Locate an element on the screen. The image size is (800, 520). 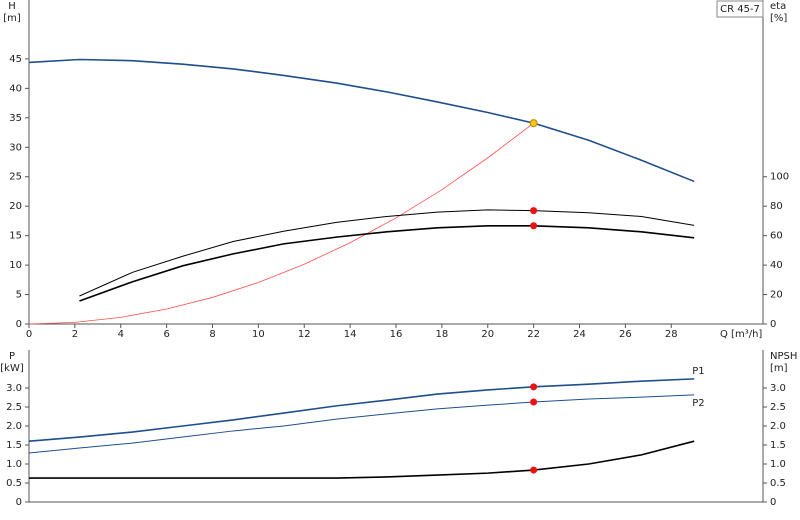
y2-tick-label: 1.5 is located at coordinates (778, 445).